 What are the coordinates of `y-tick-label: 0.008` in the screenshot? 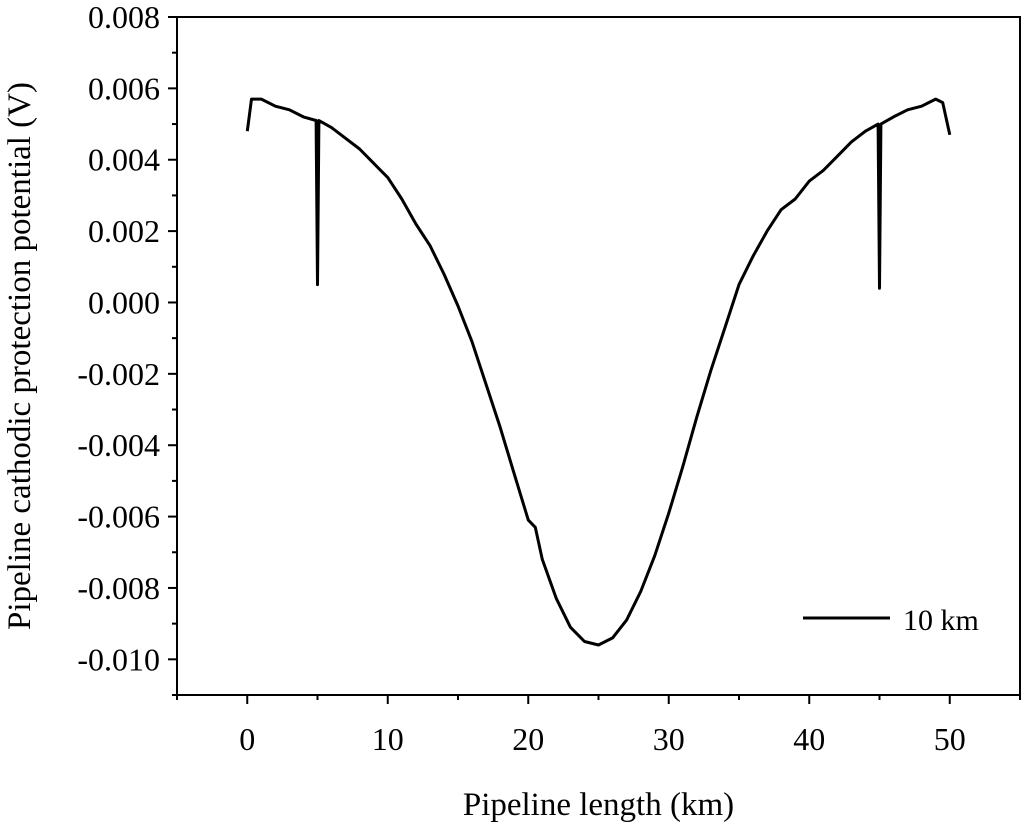 It's located at (124, 17).